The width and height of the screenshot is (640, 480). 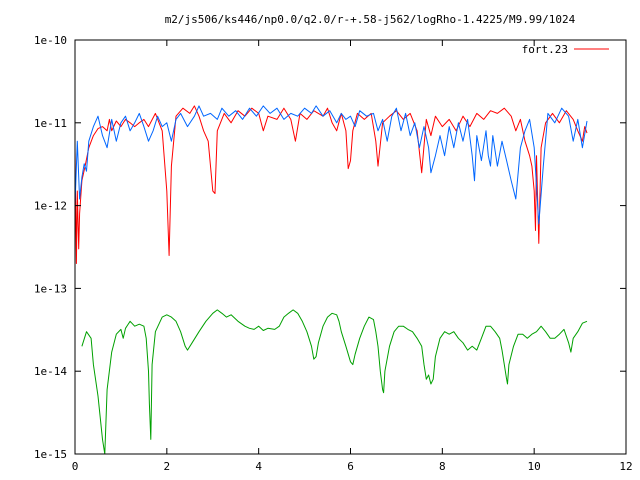 I want to click on legend: fort.23, so click(x=565, y=49).